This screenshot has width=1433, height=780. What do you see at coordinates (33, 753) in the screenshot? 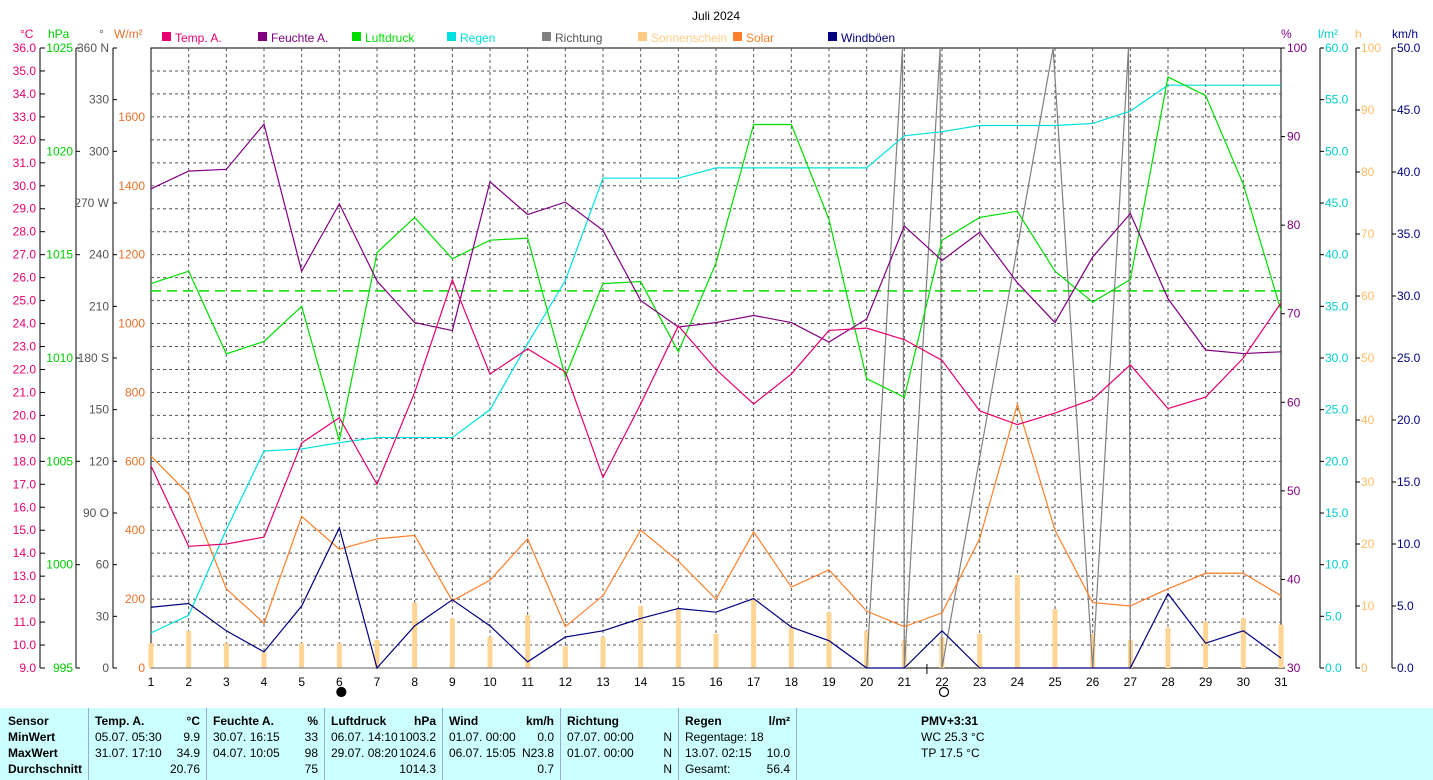
I see `stats-row-max: MaxWert` at bounding box center [33, 753].